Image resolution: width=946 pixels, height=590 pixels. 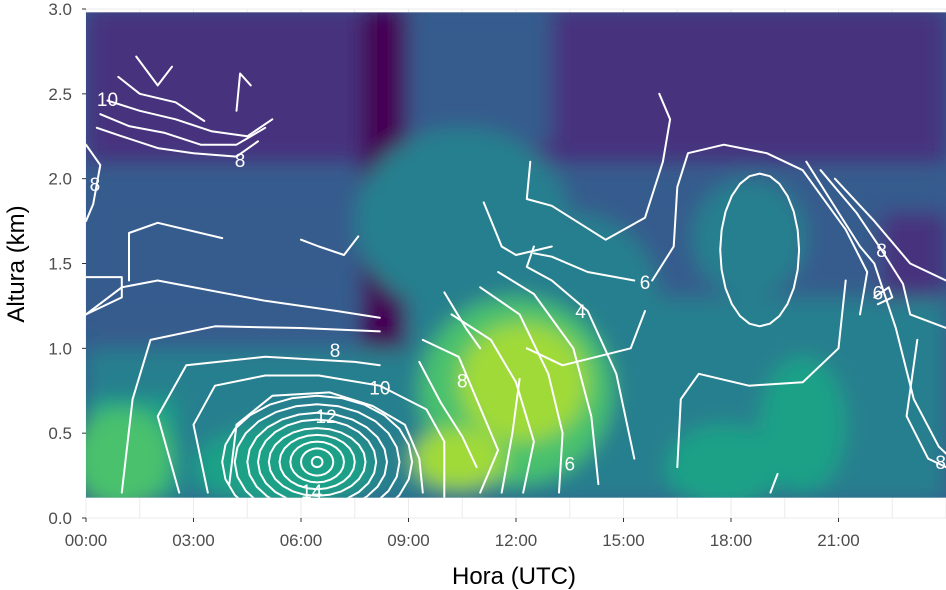 What do you see at coordinates (731, 540) in the screenshot?
I see `x-tick-label: 18:00` at bounding box center [731, 540].